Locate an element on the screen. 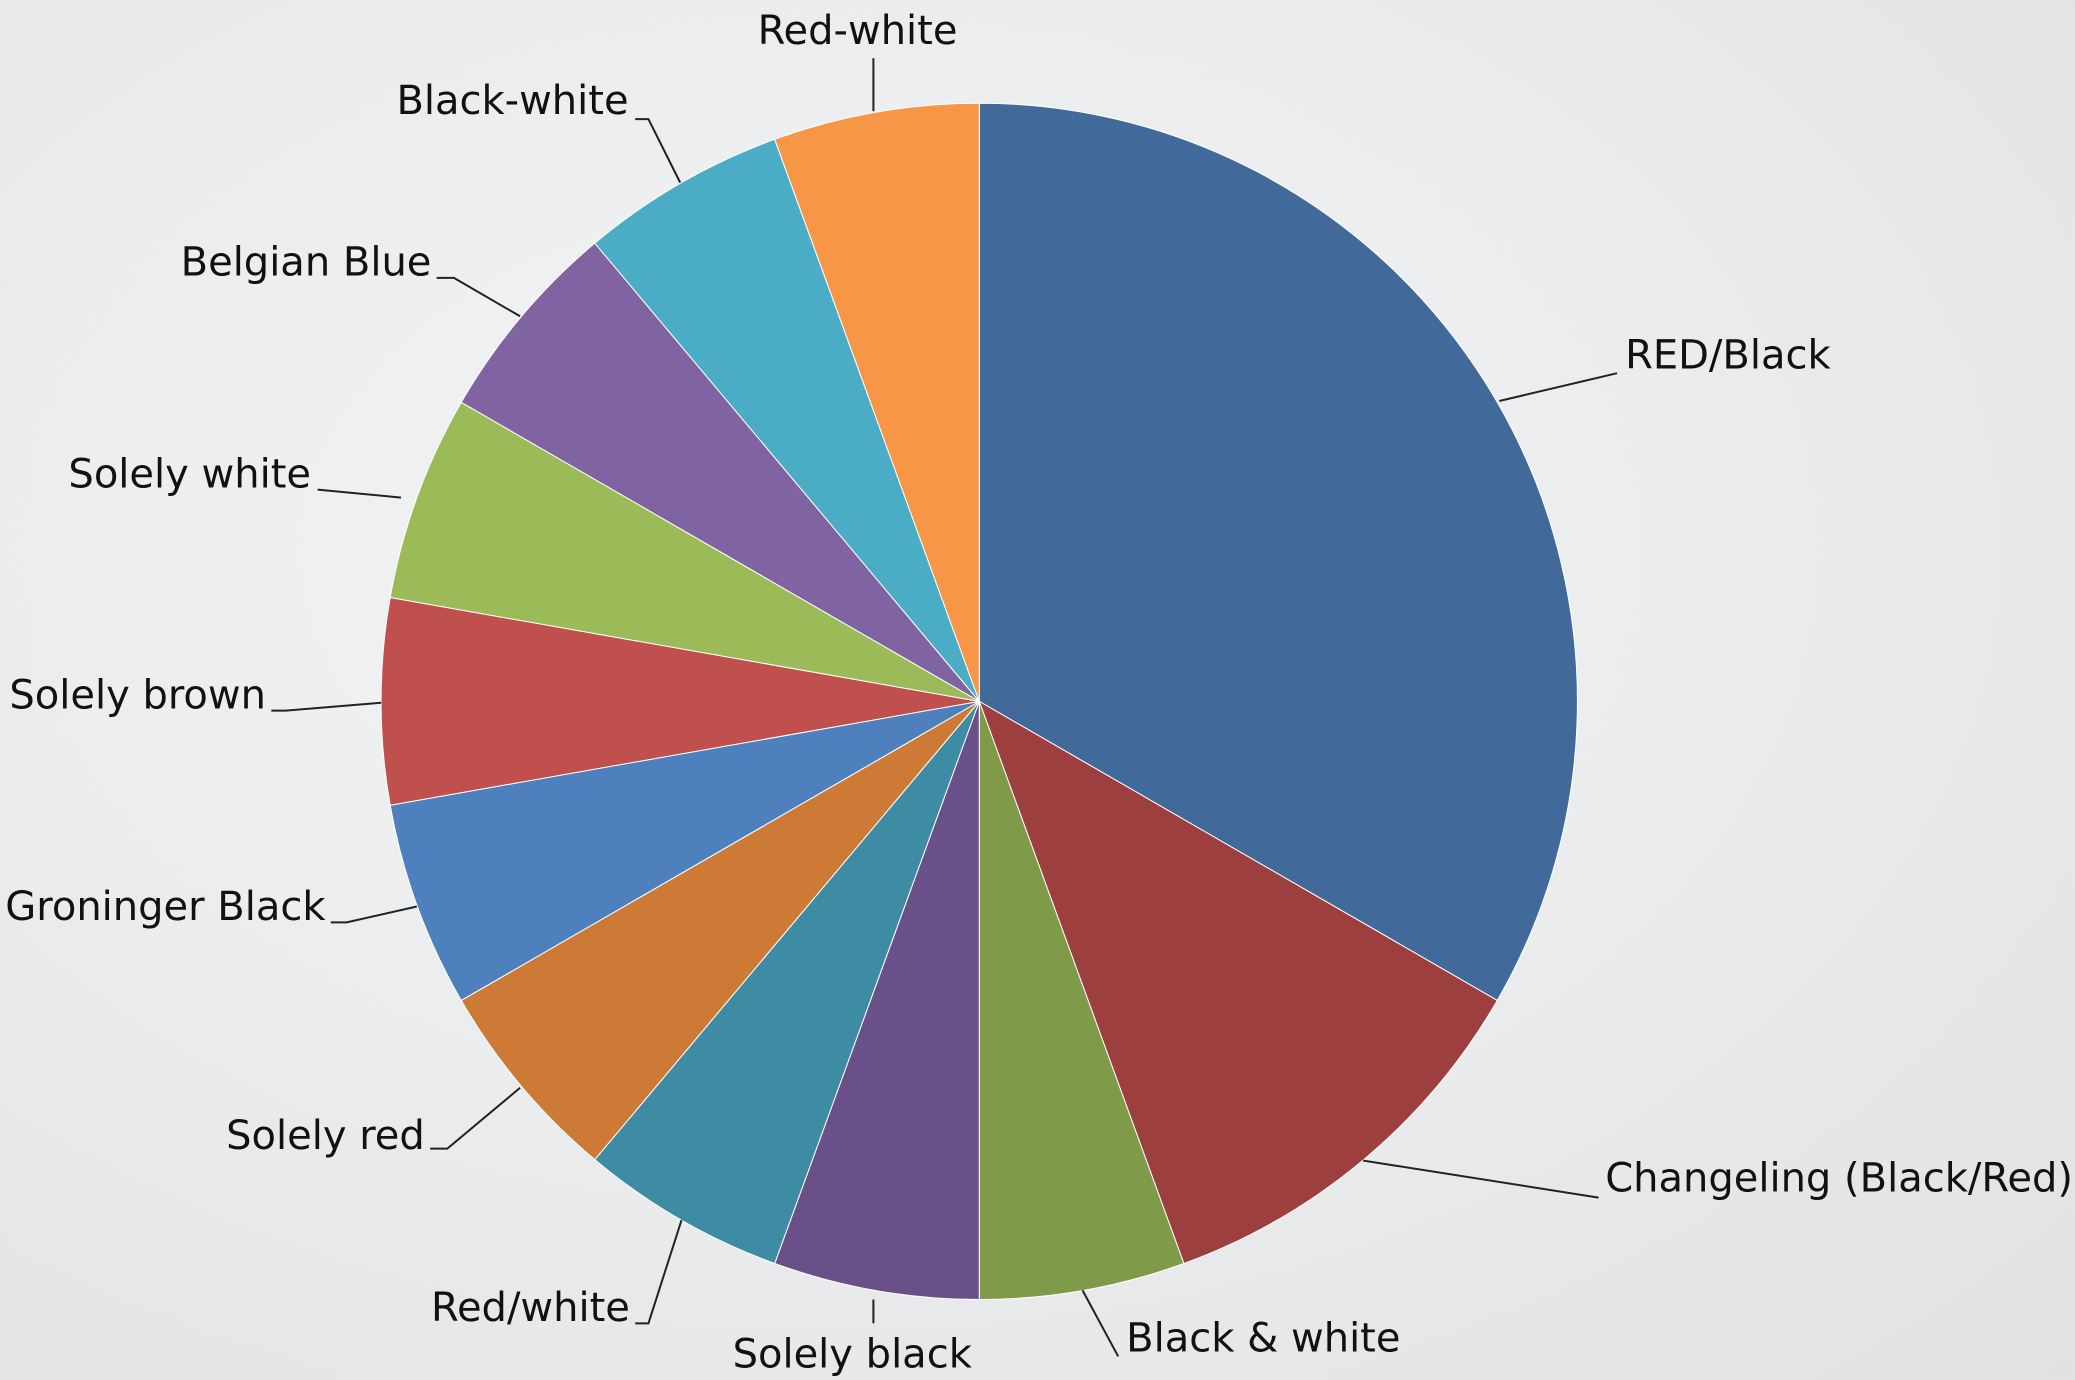 The width and height of the screenshot is (2075, 1380). slice-label: Black-white is located at coordinates (512, 101).